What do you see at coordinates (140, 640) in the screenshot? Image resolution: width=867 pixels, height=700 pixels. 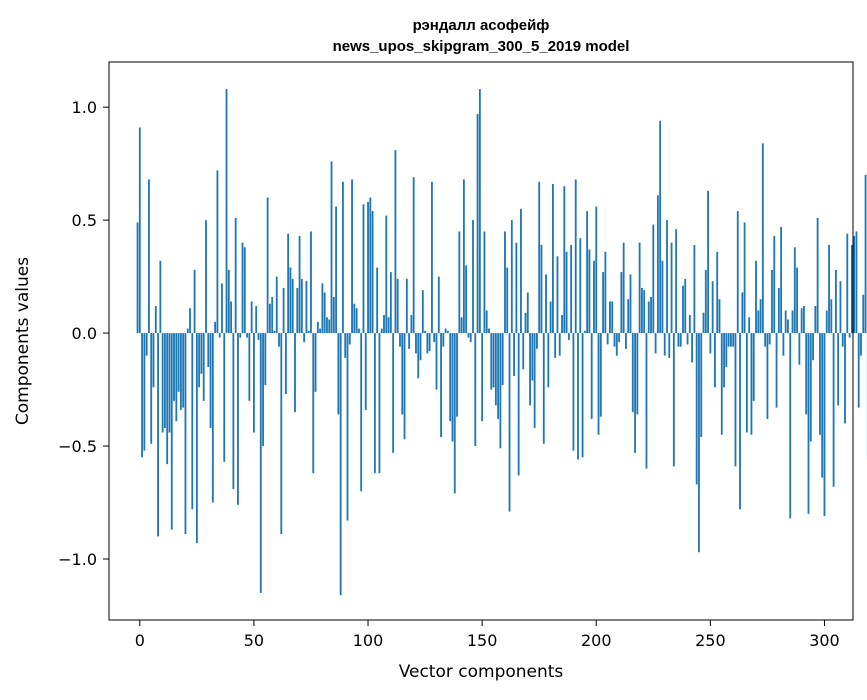 I see `x-tick-label: 0` at bounding box center [140, 640].